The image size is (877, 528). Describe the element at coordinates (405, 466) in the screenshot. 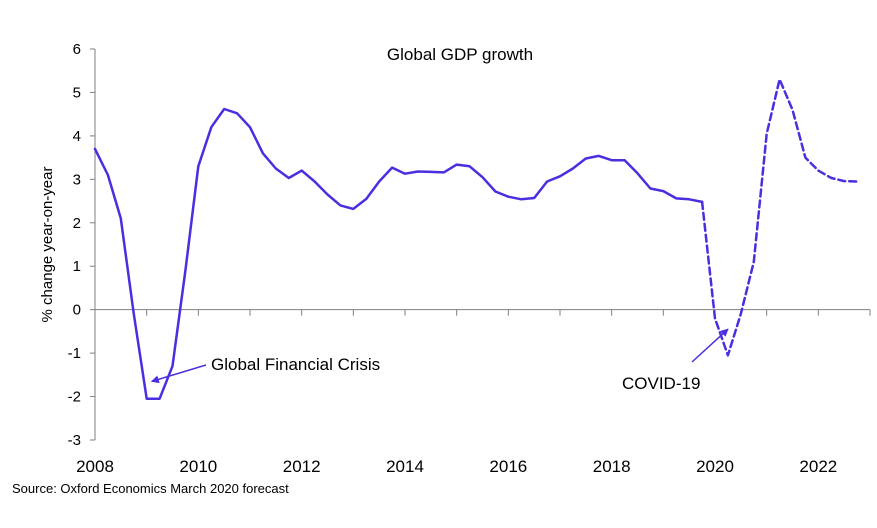

I see `x-tick-label: 2014` at that location.